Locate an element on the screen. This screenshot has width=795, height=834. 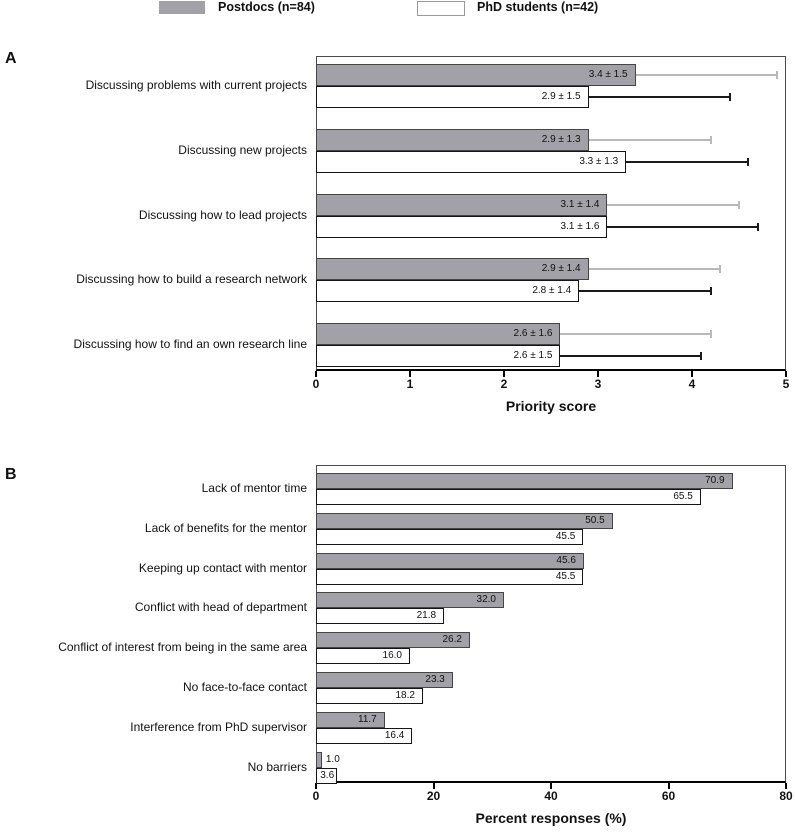
bar-value-label: 26.2 is located at coordinates (452, 640).